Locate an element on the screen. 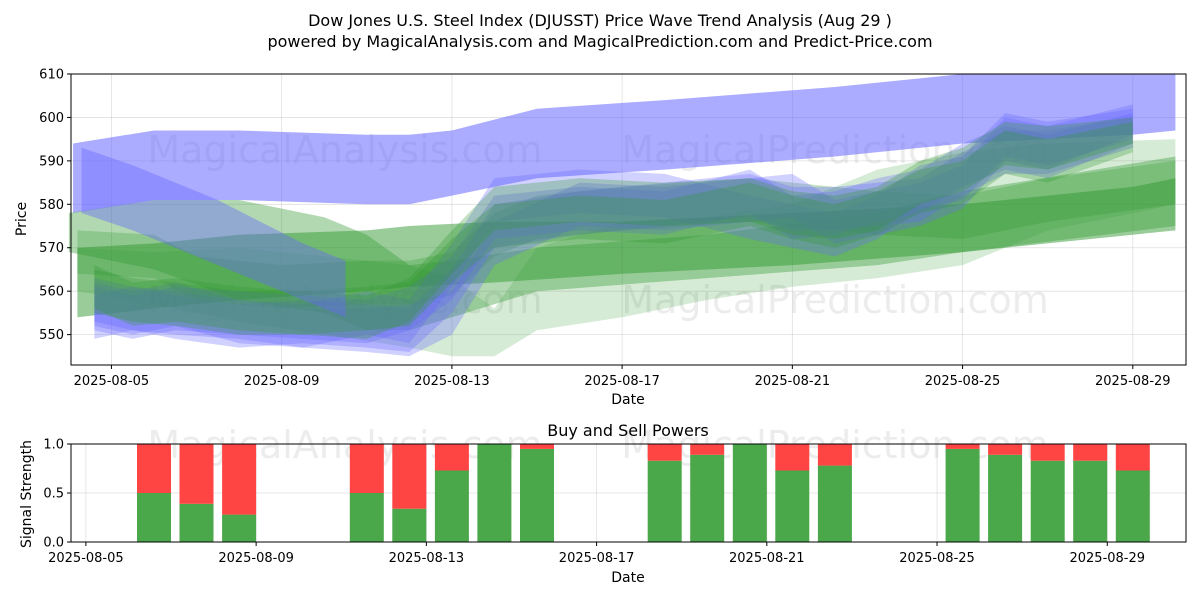 The width and height of the screenshot is (1200, 604). price-x-tick-label: 2025-08-13 is located at coordinates (452, 381).